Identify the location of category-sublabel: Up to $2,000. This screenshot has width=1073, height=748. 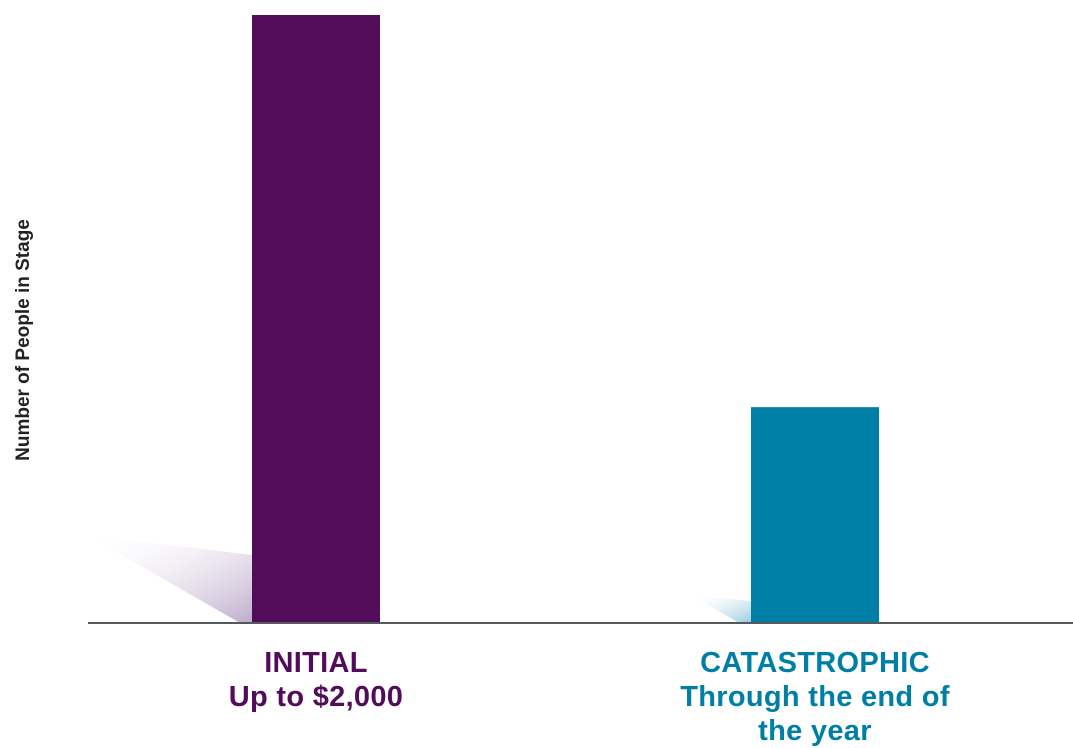
(316, 697).